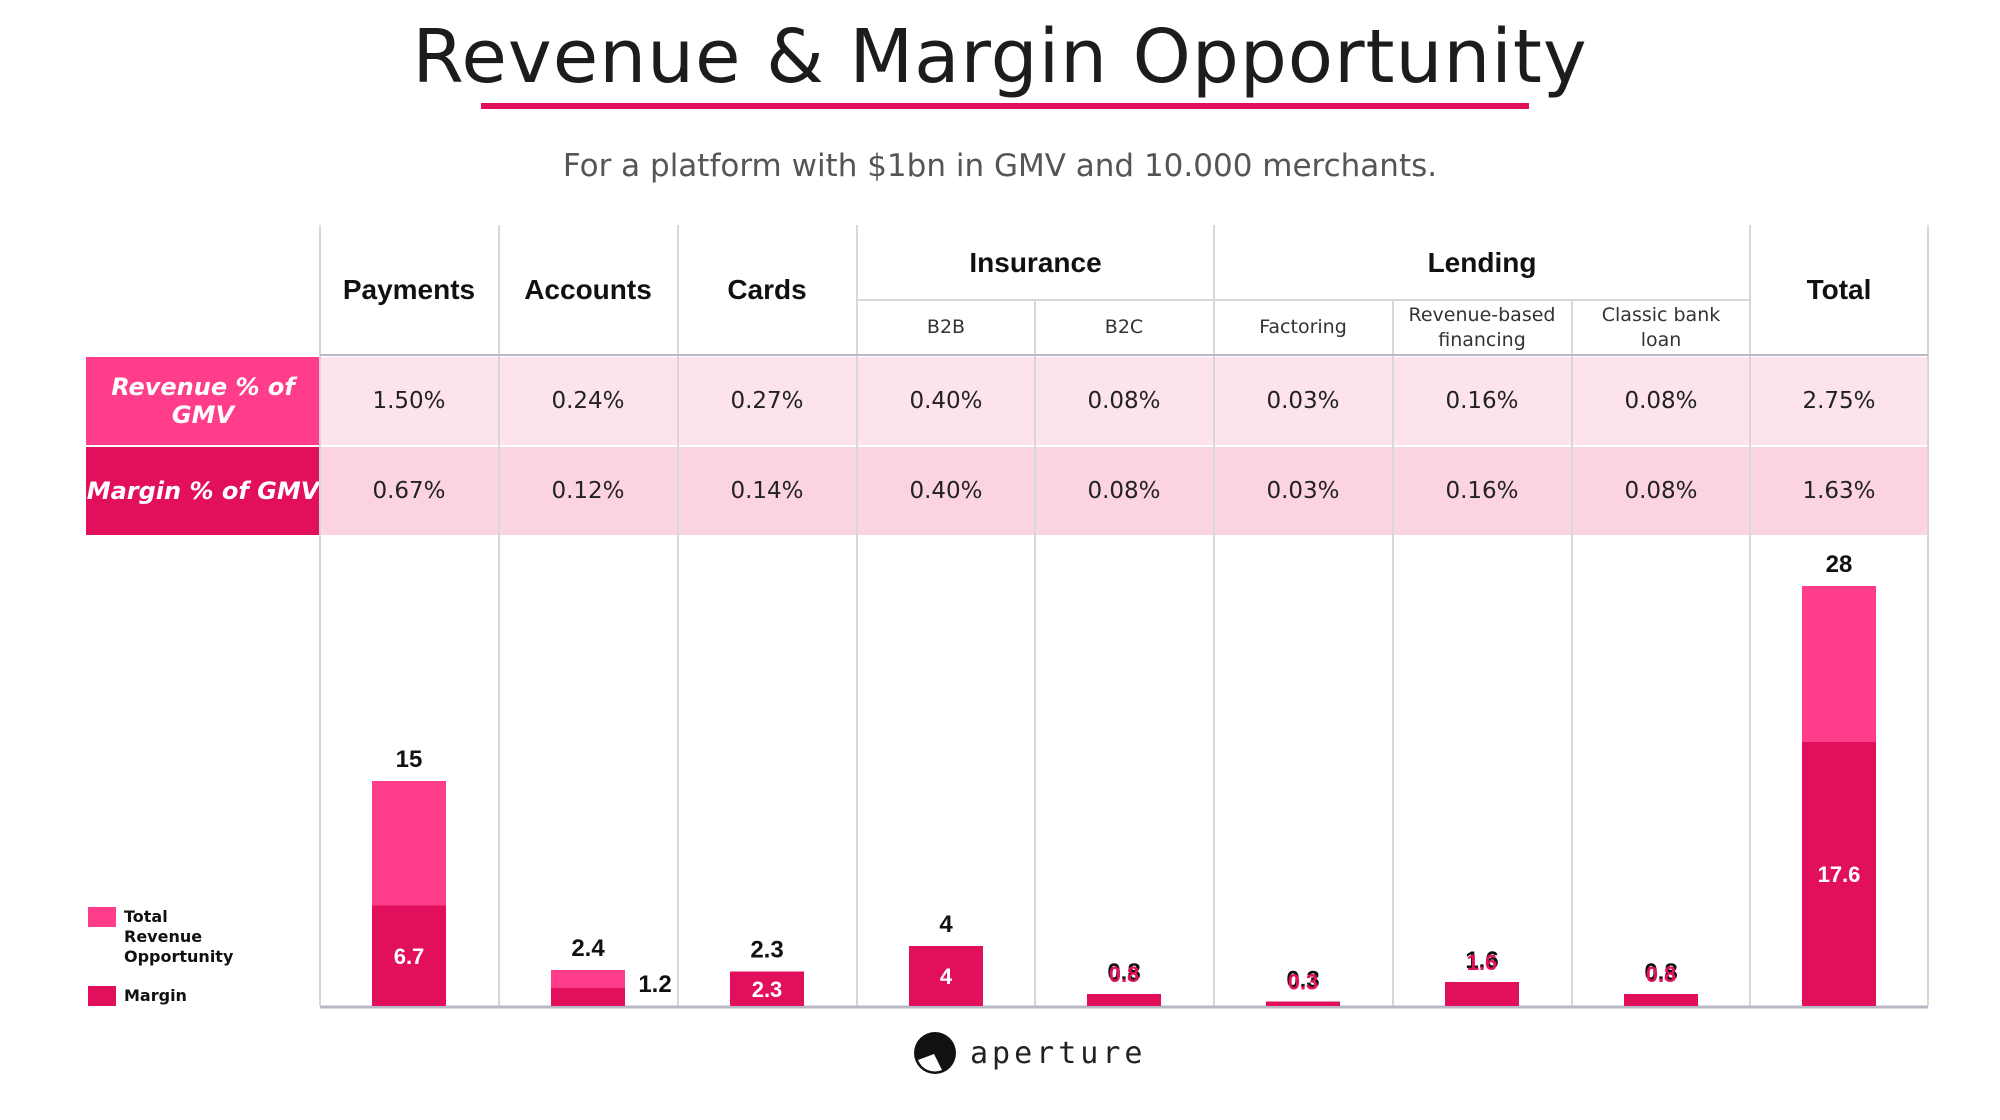 The image size is (2000, 1120). Describe the element at coordinates (1058, 1053) in the screenshot. I see `brand-name: aperture` at that location.